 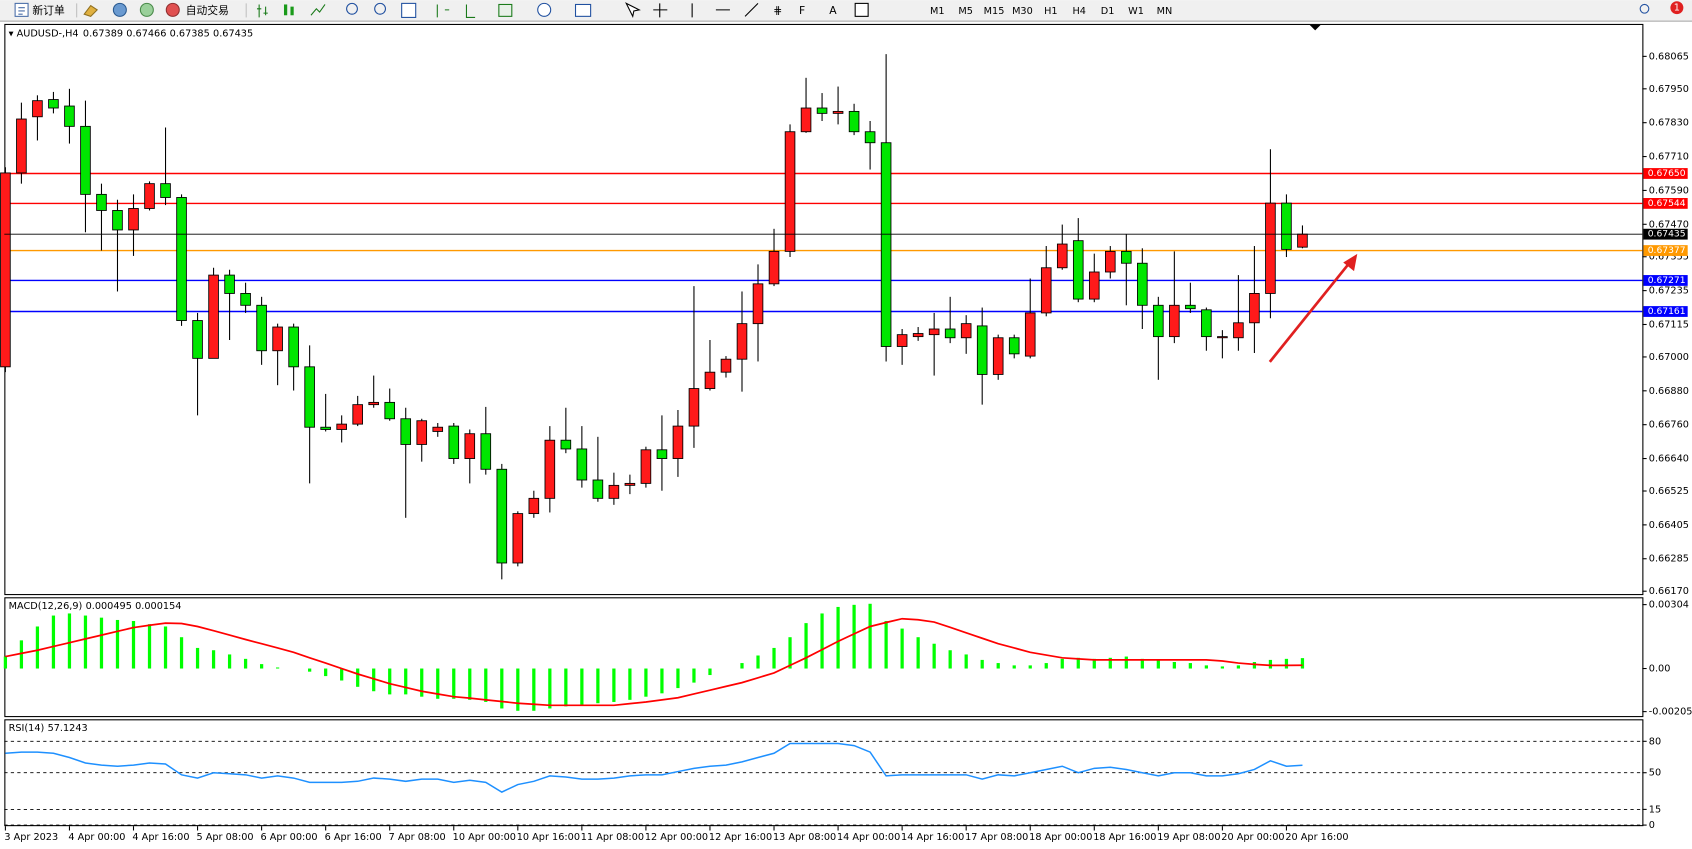 I want to click on auto-trading-button: 自动交易, so click(x=197, y=9).